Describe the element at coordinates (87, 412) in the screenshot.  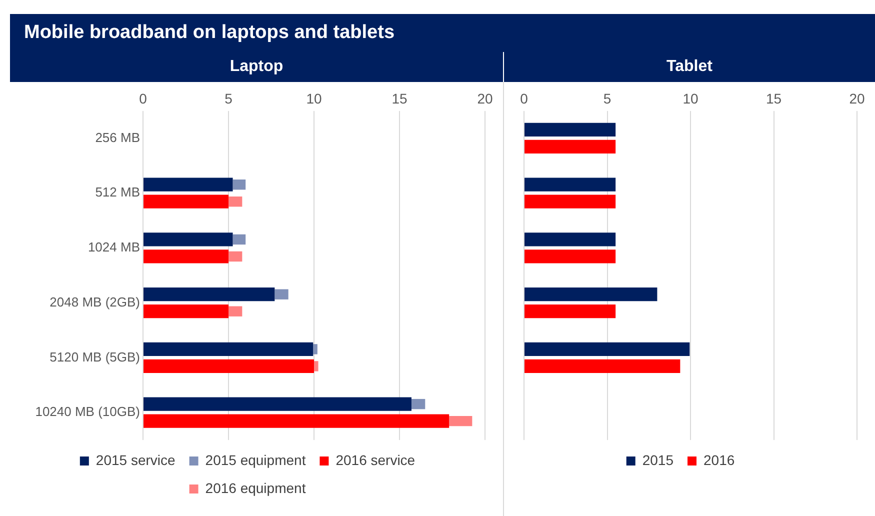
I see `y-tick-label: 10240 MB (10GB)` at that location.